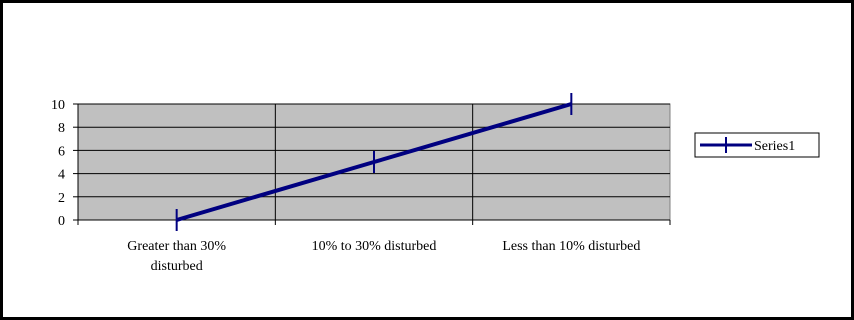 This screenshot has height=320, width=854. Describe the element at coordinates (177, 266) in the screenshot. I see `x-category-label-line: disturbed` at that location.